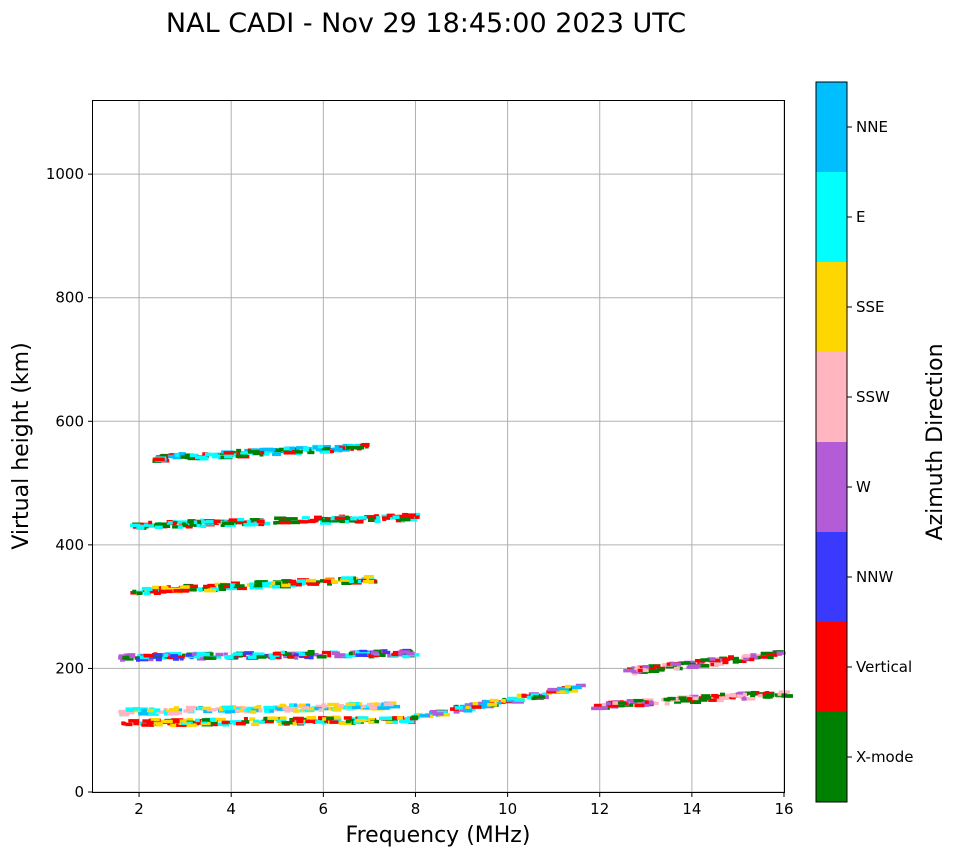  Describe the element at coordinates (691, 809) in the screenshot. I see `x-tick-label: 14` at that location.